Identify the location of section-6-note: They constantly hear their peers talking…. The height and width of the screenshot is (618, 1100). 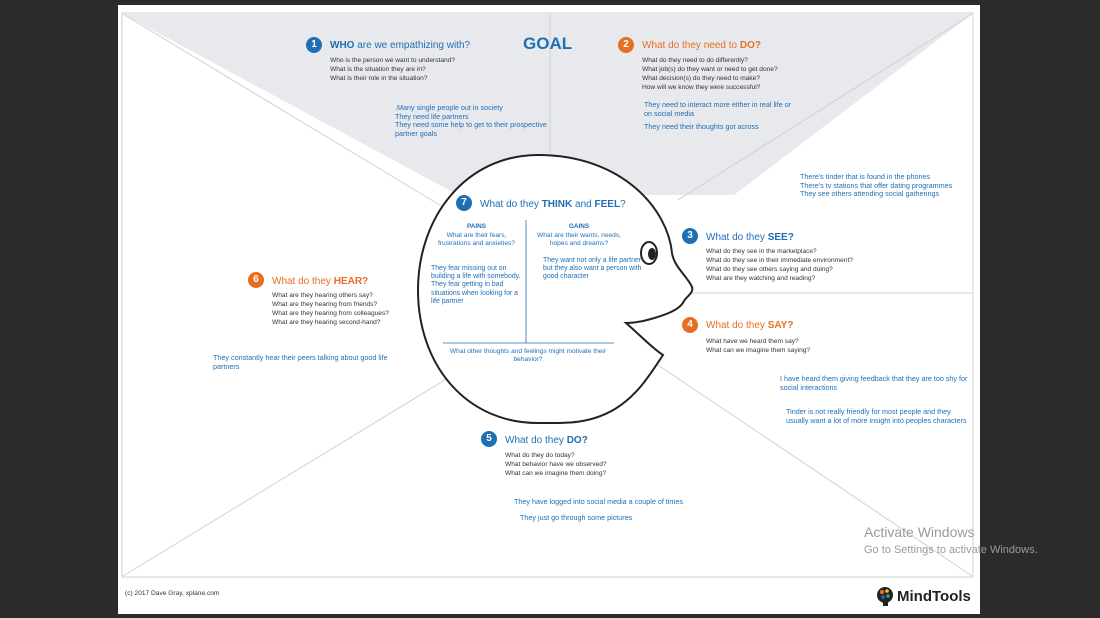
(300, 362).